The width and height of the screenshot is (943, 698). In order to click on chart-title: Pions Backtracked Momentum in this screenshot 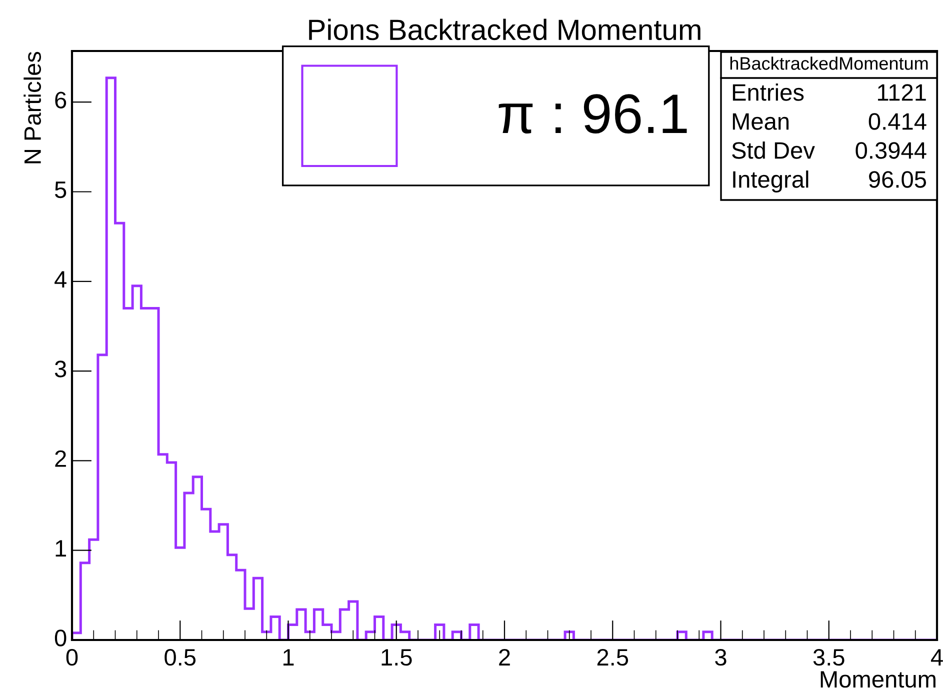, I will do `click(504, 29)`.